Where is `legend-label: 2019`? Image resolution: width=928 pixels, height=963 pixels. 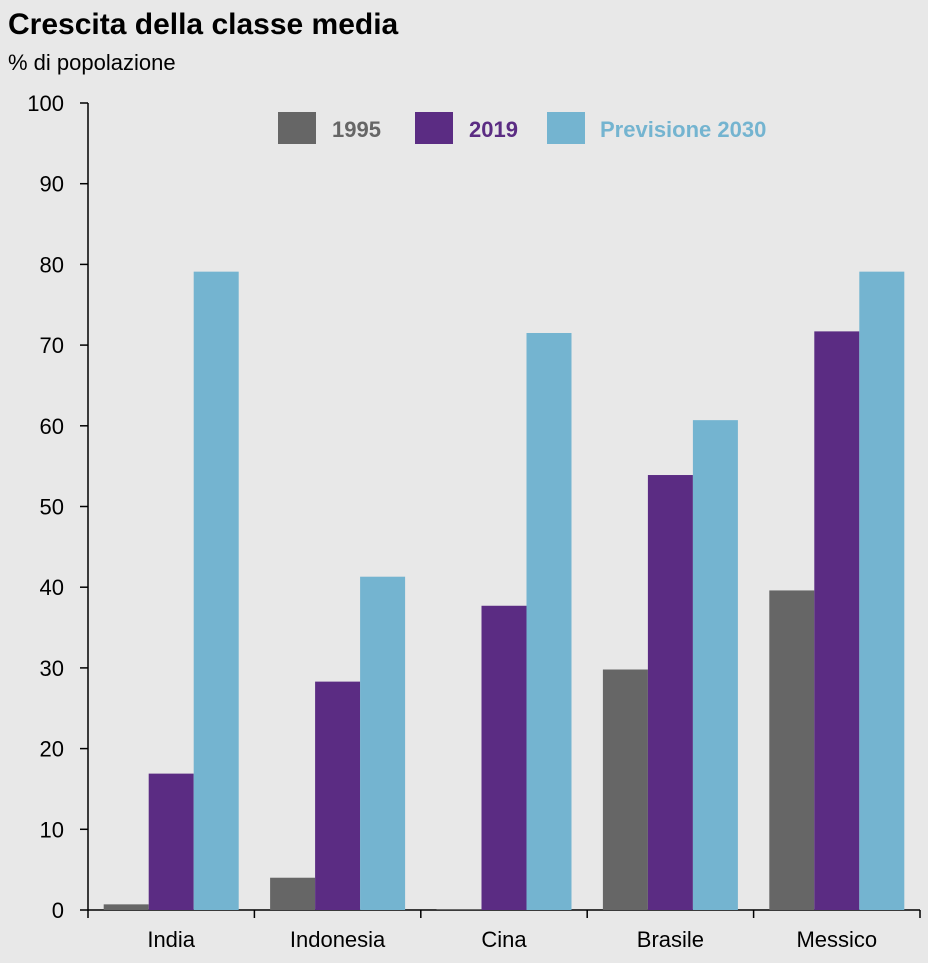 legend-label: 2019 is located at coordinates (493, 129).